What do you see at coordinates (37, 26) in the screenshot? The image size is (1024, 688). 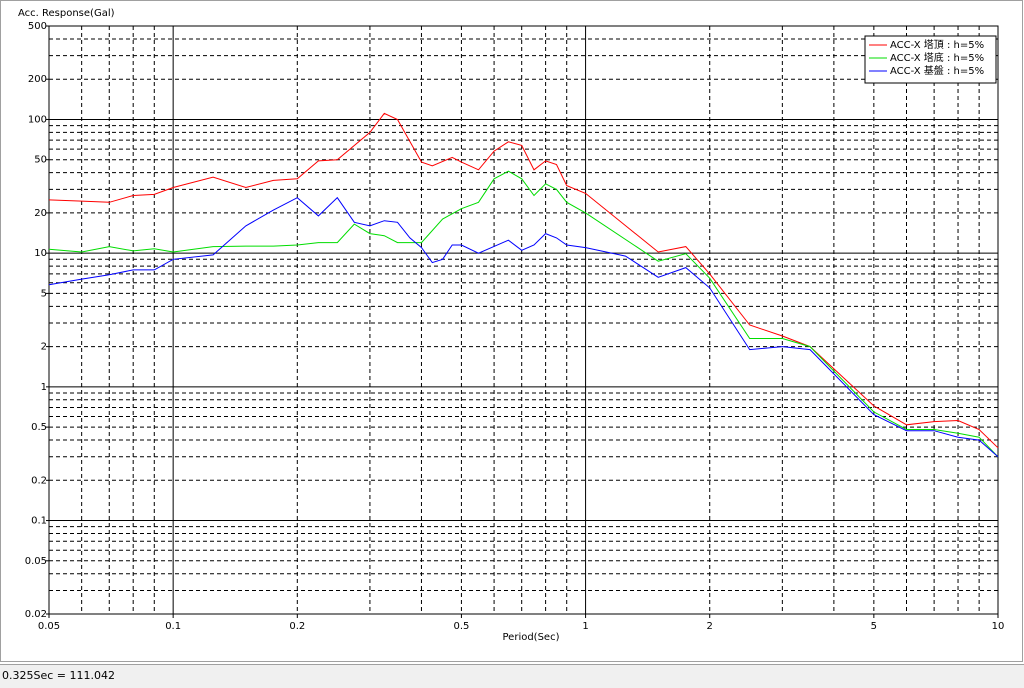 I see `y-tick-label: 500` at bounding box center [37, 26].